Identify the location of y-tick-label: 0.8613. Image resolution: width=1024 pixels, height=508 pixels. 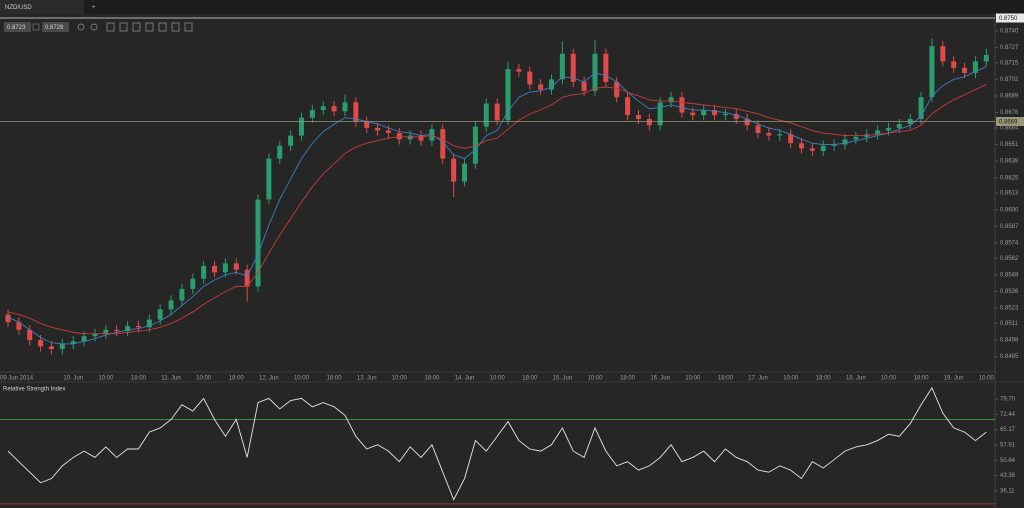
(1009, 194).